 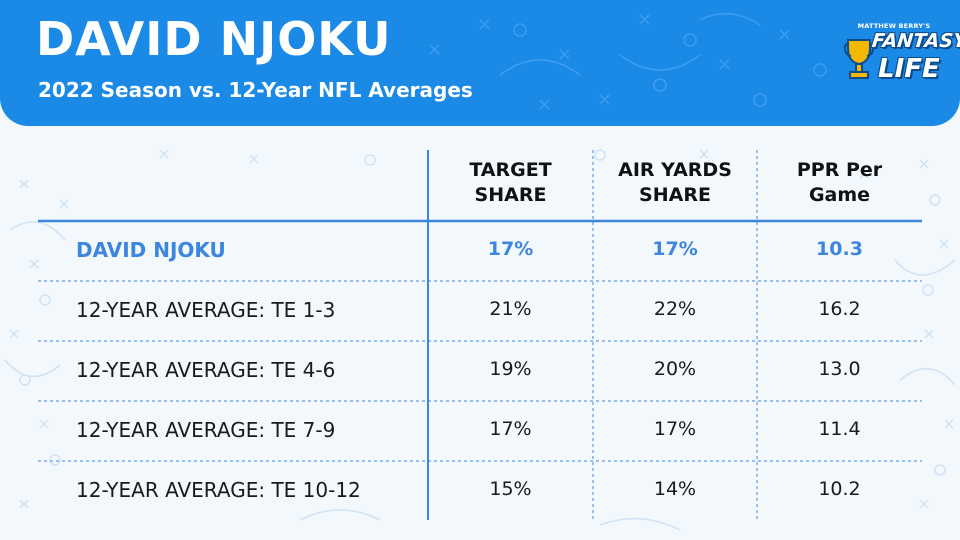 What do you see at coordinates (915, 41) in the screenshot?
I see `logo-word-fantasy: FANTASY` at bounding box center [915, 41].